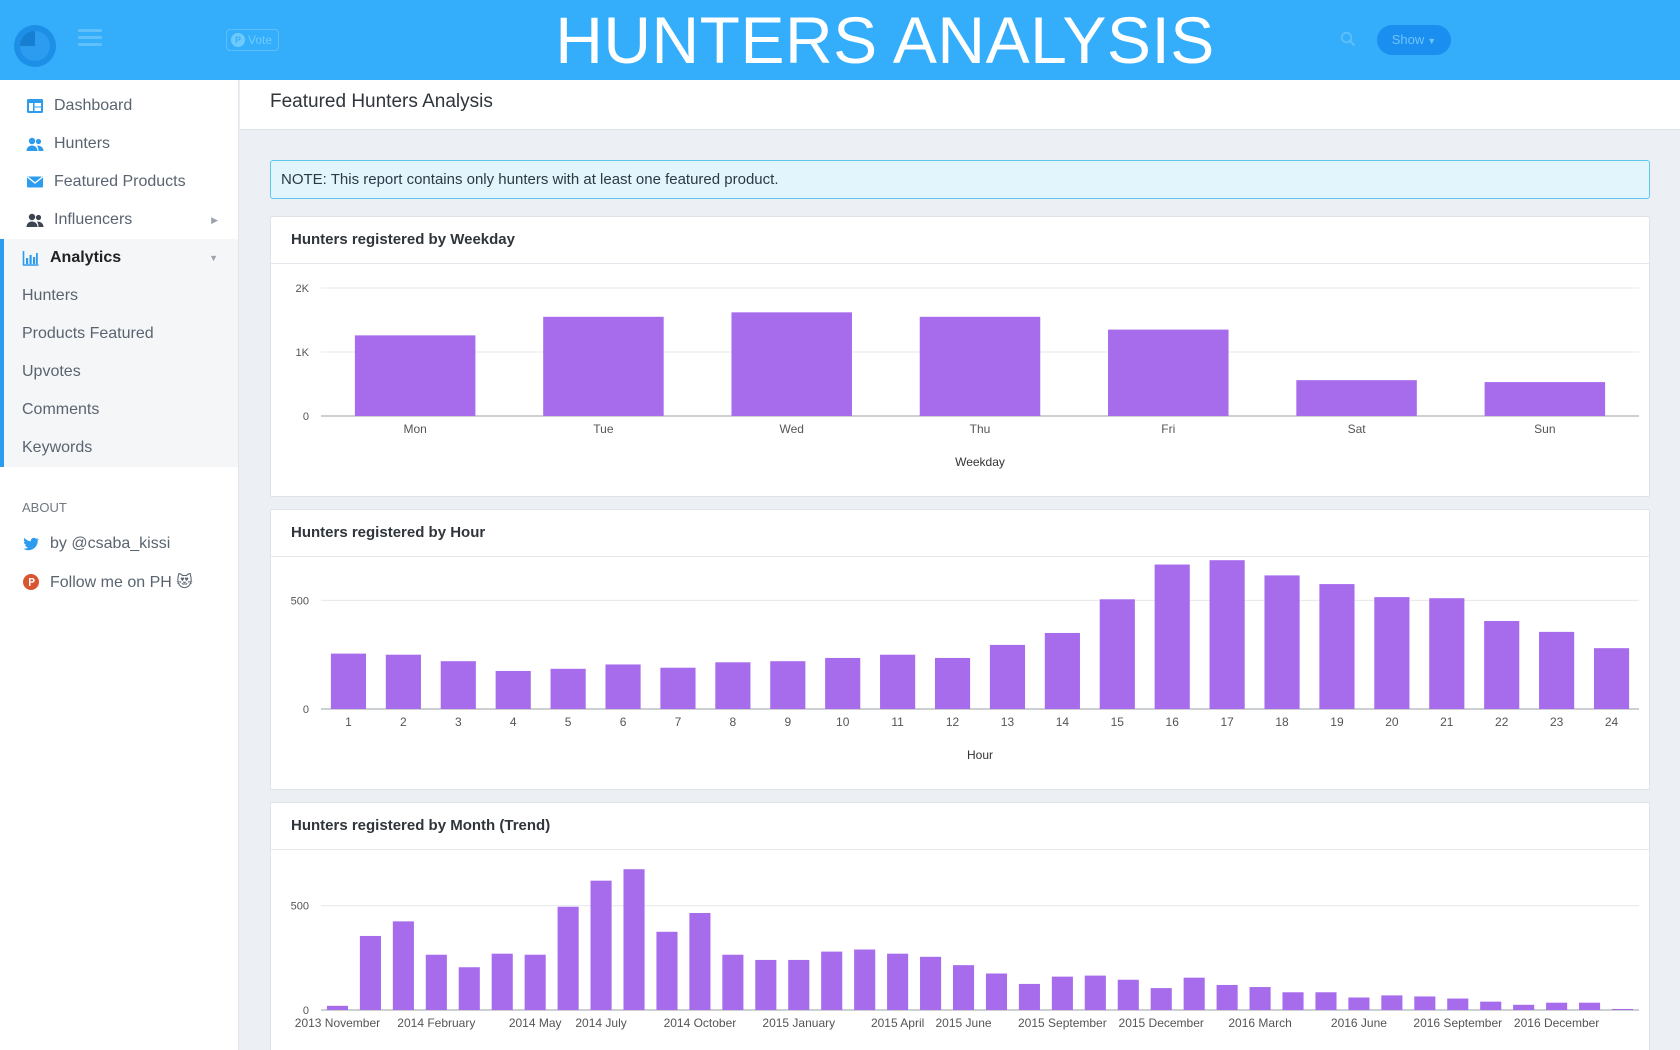 The width and height of the screenshot is (1680, 1050). I want to click on users-icon, so click(35, 144).